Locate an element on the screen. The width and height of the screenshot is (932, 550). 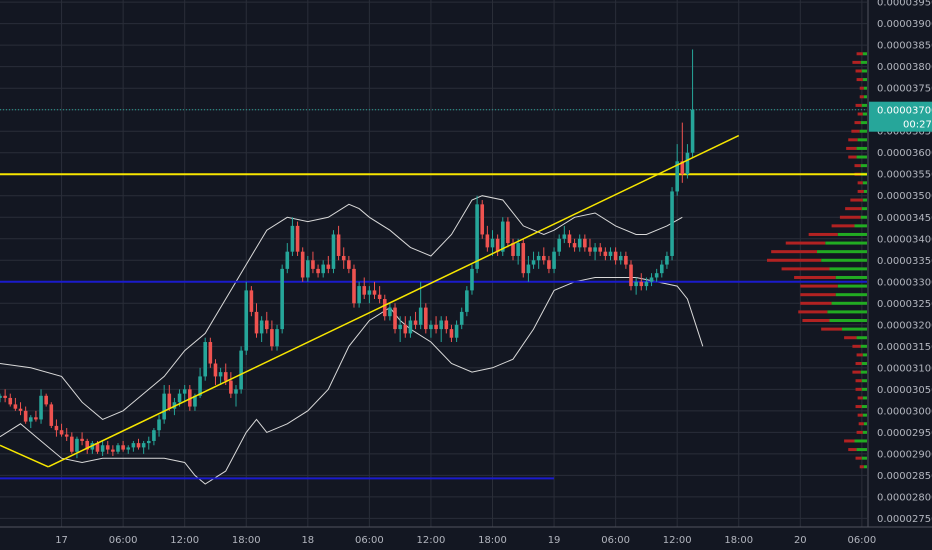
time-tick-label: 06:00 is located at coordinates (369, 540).